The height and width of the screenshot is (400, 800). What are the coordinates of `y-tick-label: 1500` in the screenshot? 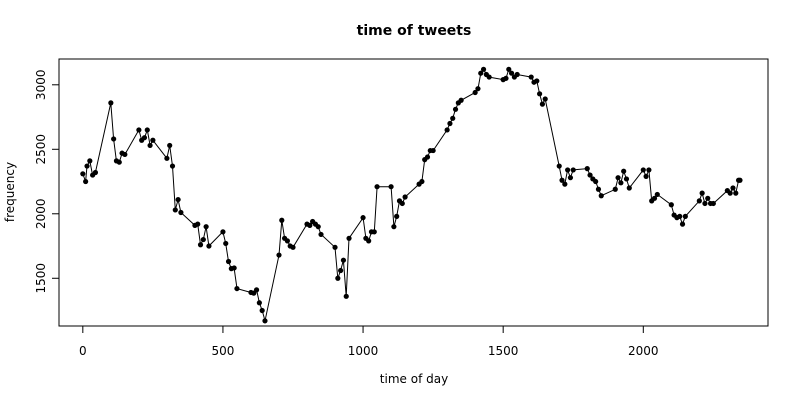 It's located at (41, 278).